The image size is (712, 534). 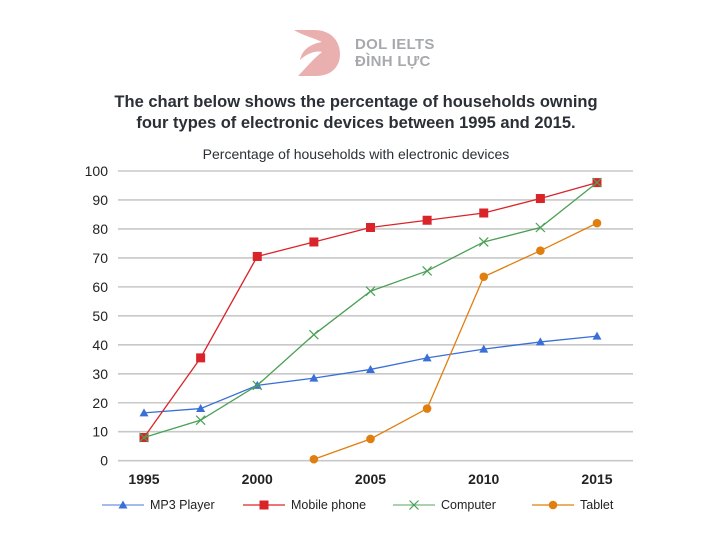 I want to click on legend-item-computer: Computer, so click(x=444, y=505).